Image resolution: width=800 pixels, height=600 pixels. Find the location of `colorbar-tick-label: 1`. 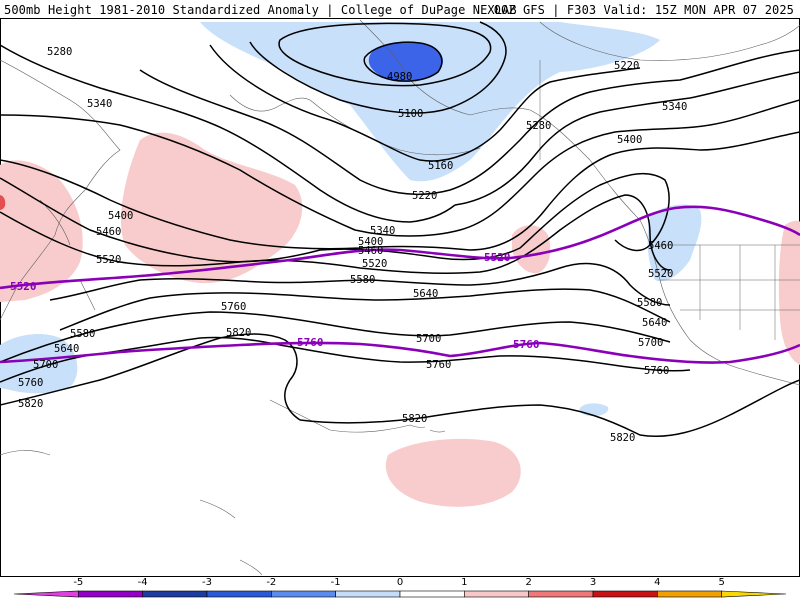

colorbar-tick-label: 1 is located at coordinates (464, 582).